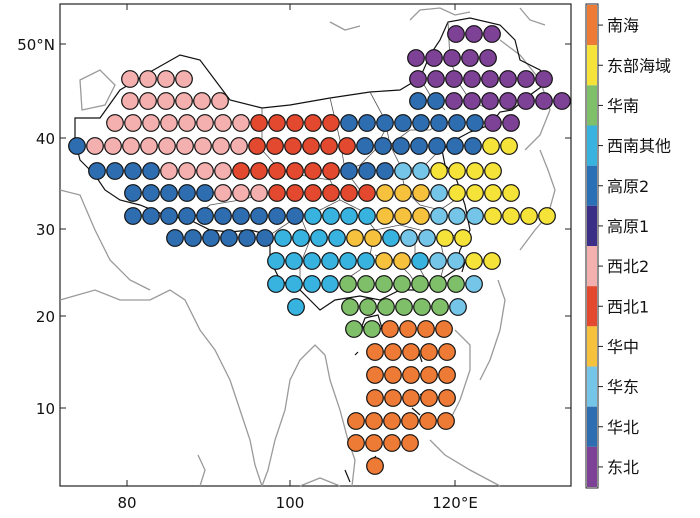 This screenshot has width=700, height=518. Describe the element at coordinates (623, 346) in the screenshot. I see `legend-label-8: 华中` at that location.